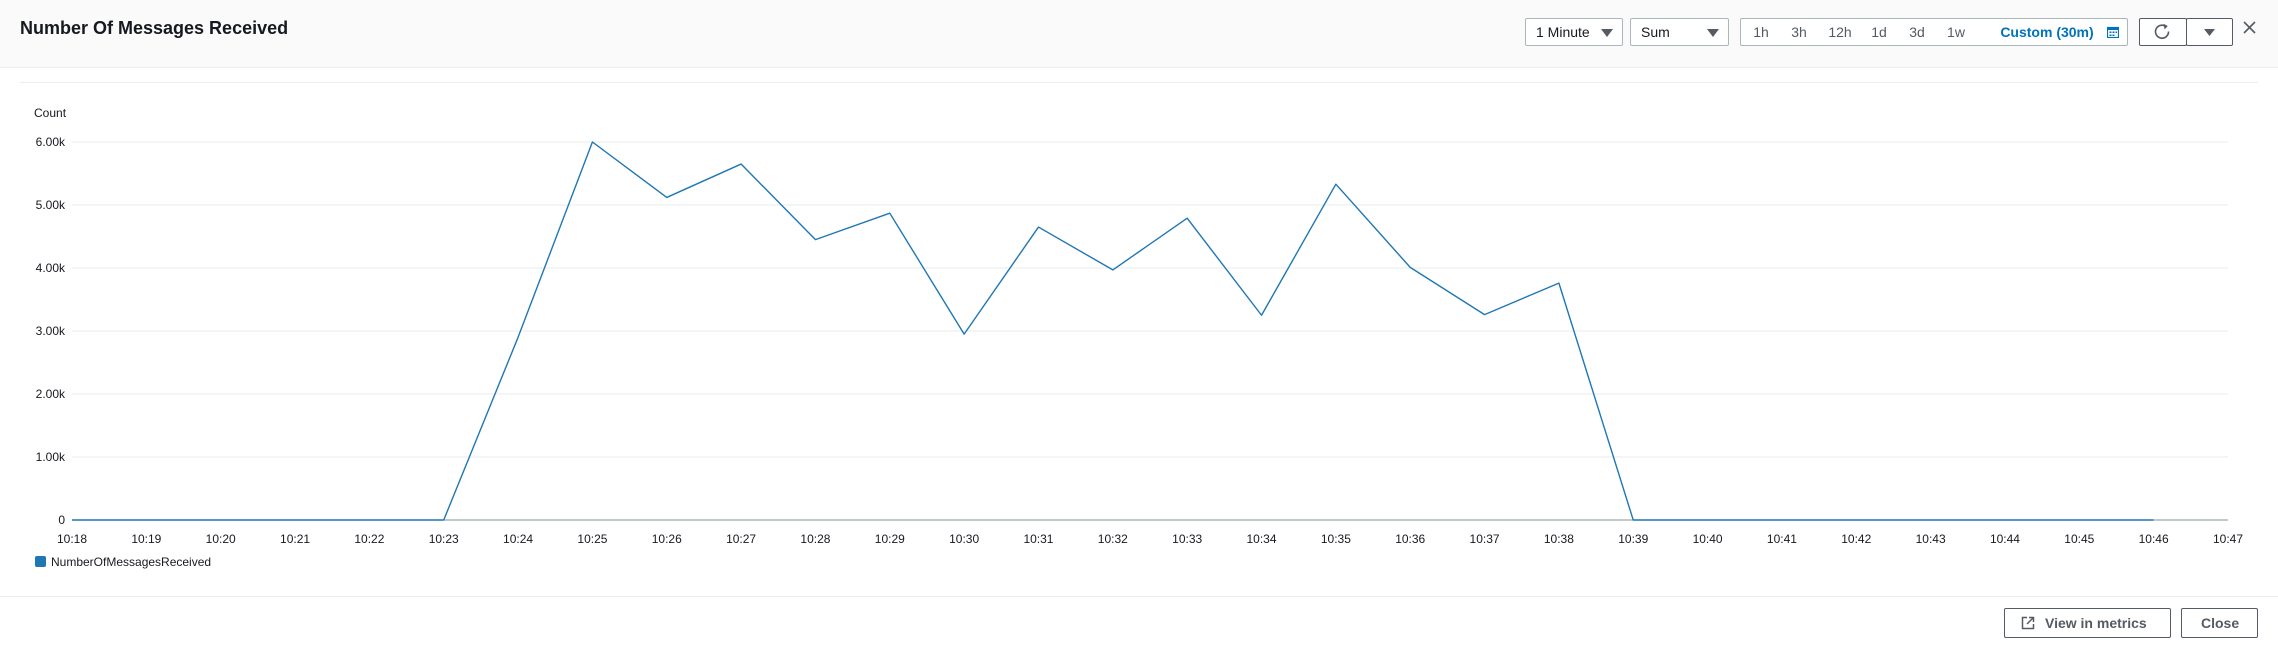  I want to click on x-tick-label: 10:22, so click(369, 539).